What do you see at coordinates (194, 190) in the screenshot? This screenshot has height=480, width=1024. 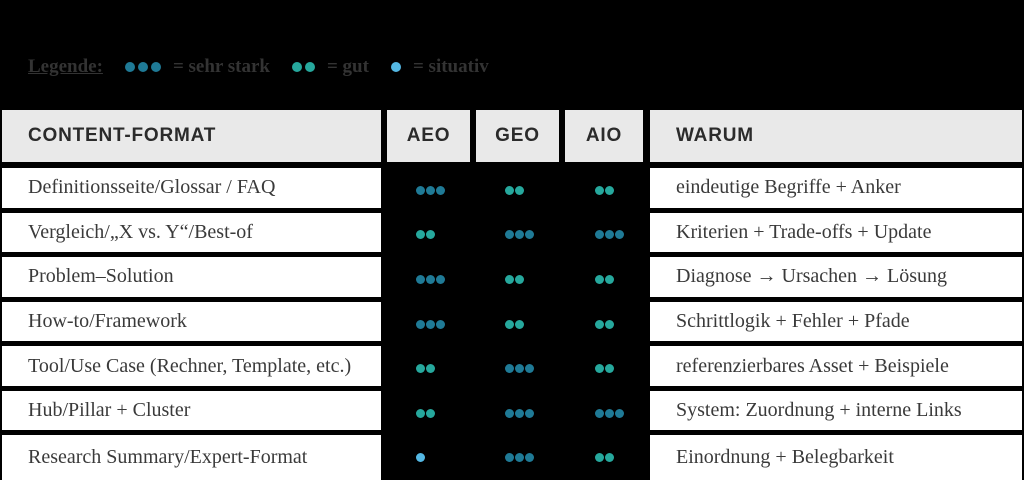 I see `format-cell: Definitionsseite/Glossar / FAQ` at bounding box center [194, 190].